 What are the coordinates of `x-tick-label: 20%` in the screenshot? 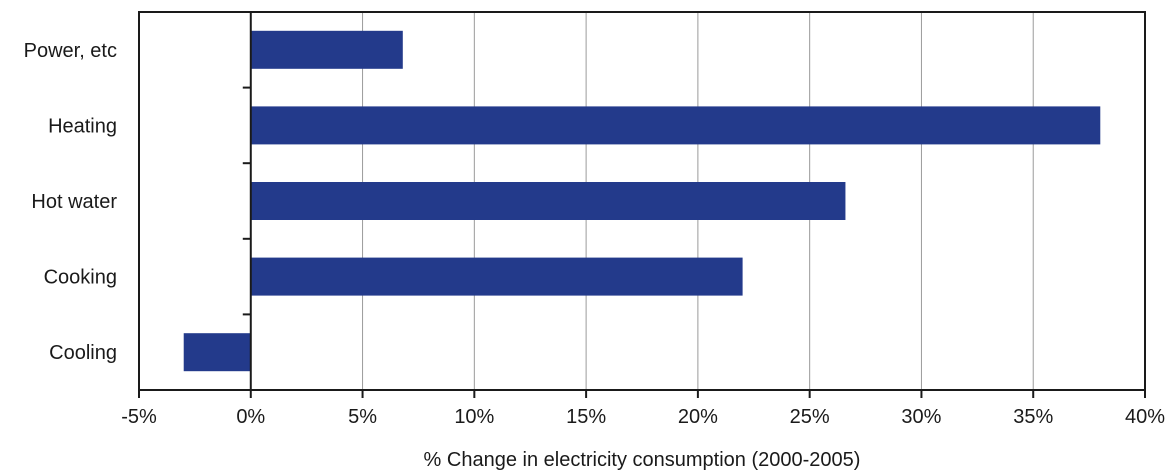 It's located at (698, 417).